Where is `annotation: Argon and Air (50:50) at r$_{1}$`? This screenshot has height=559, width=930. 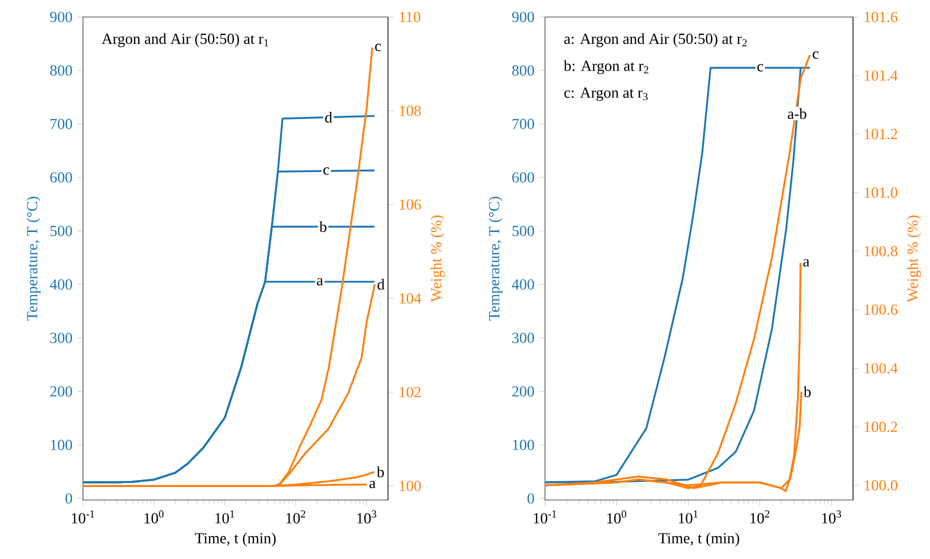 annotation: Argon and Air (50:50) at r$_{1}$ is located at coordinates (185, 40).